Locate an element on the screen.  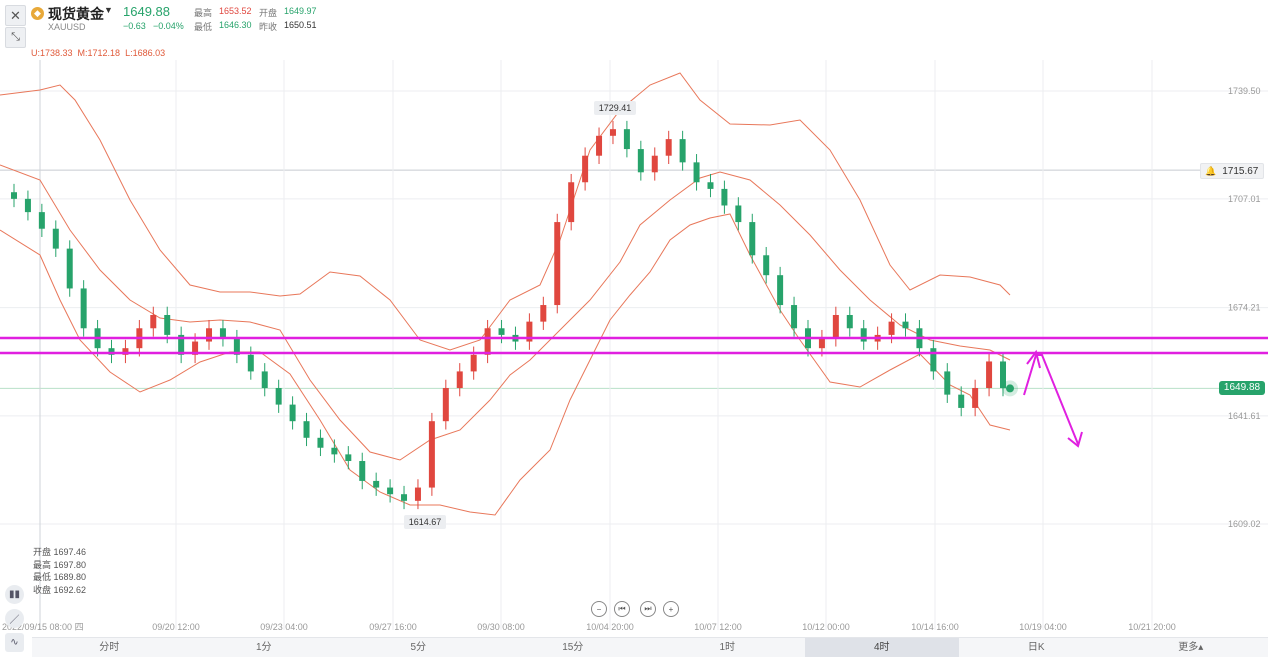
tab-fen-shi: 分时 is located at coordinates (109, 647).